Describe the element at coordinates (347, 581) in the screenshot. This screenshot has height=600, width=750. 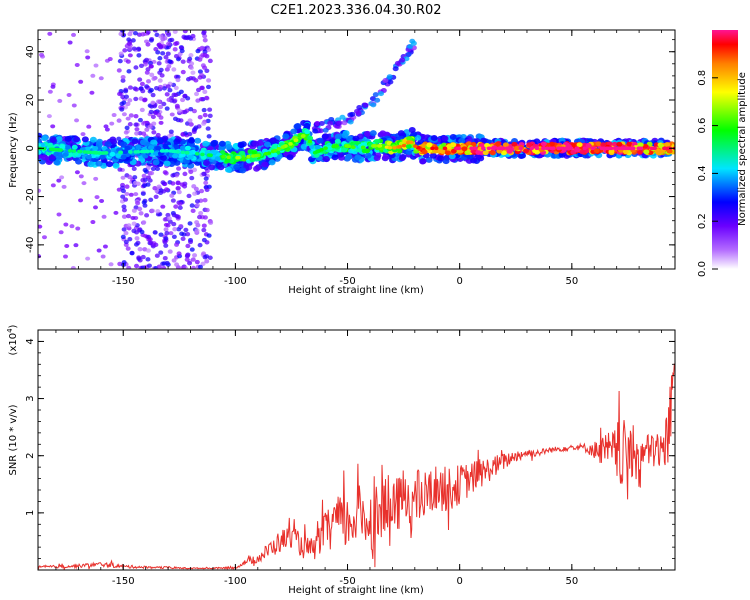
I see `x-tick-label: -50` at that location.